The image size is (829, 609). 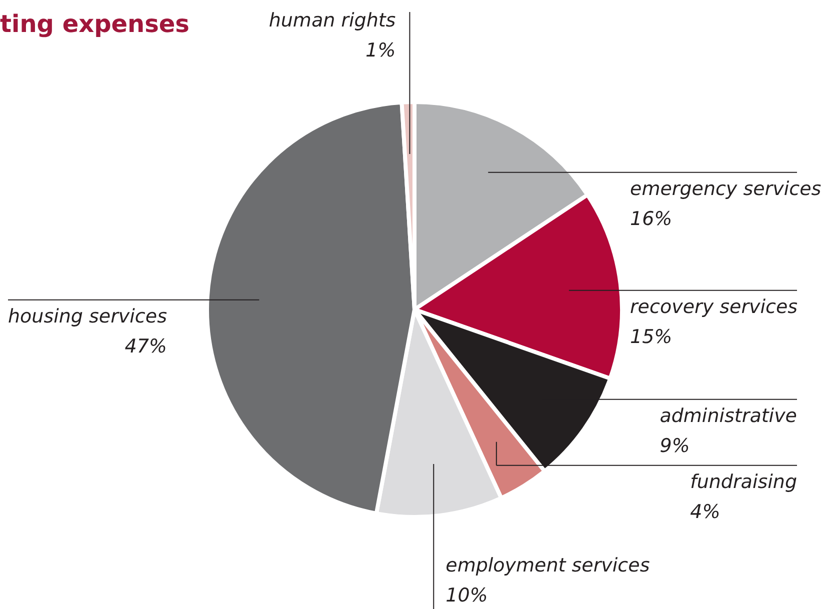 I want to click on data-label: 47%, so click(x=145, y=346).